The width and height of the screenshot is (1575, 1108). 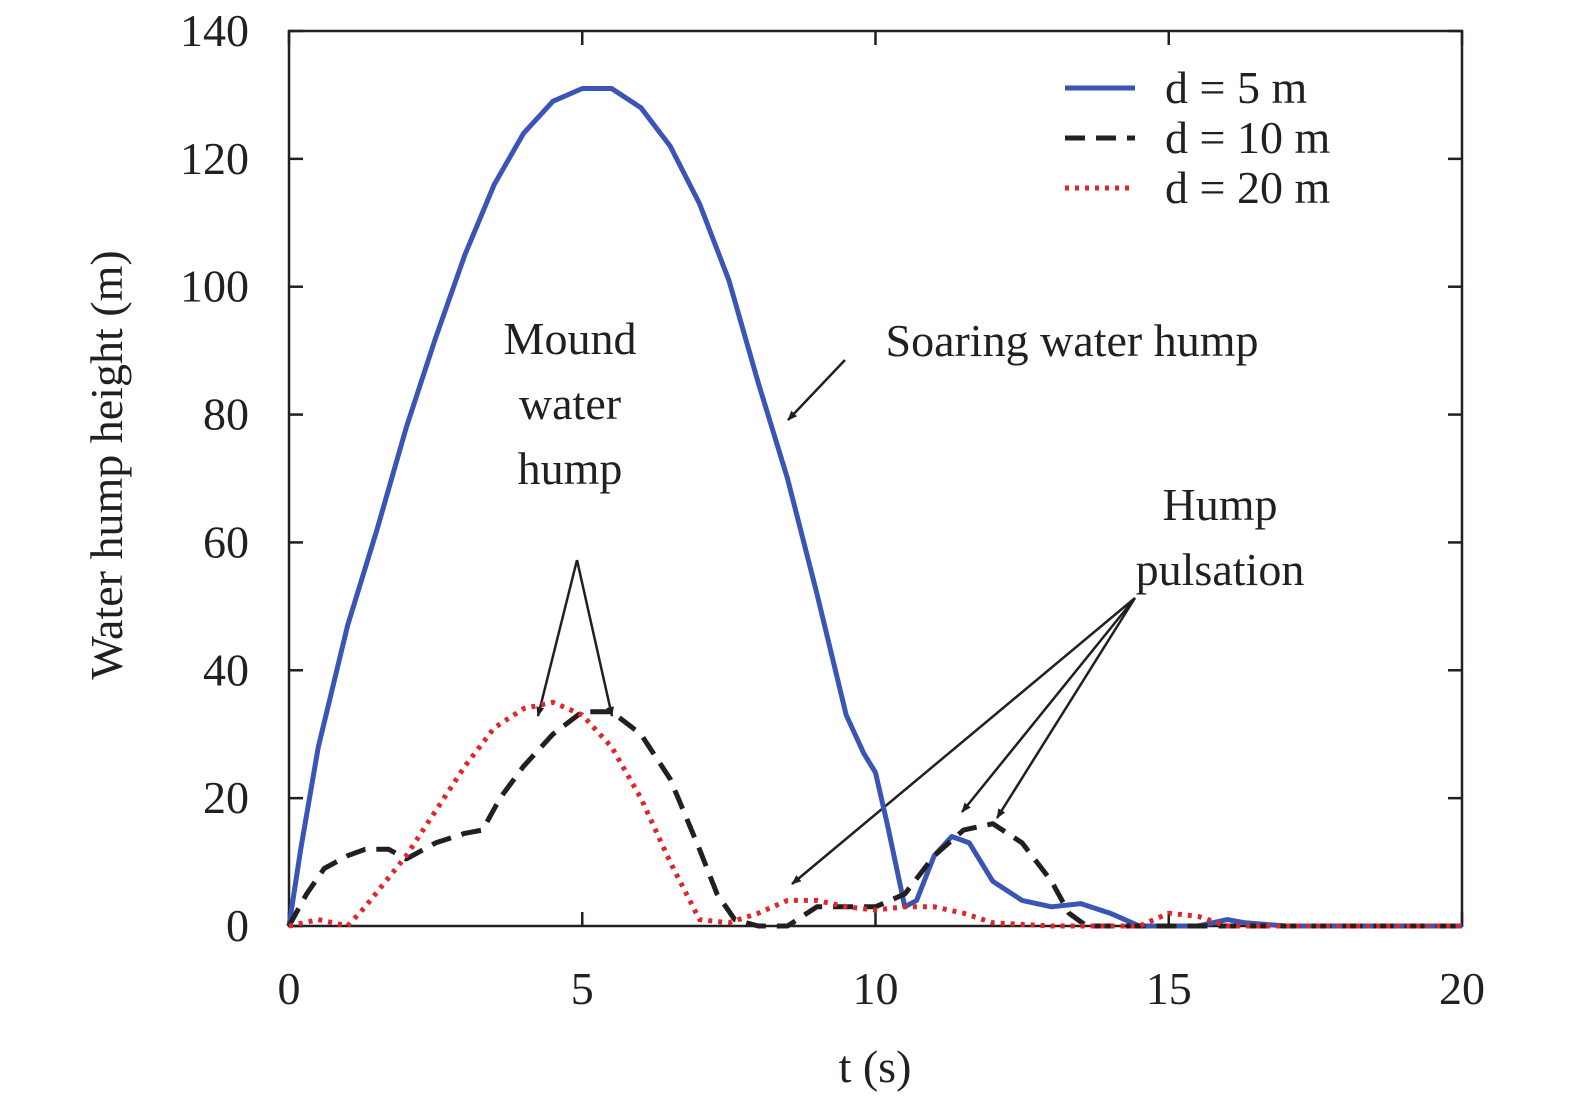 I want to click on y-tick-label: 80, so click(x=226, y=414).